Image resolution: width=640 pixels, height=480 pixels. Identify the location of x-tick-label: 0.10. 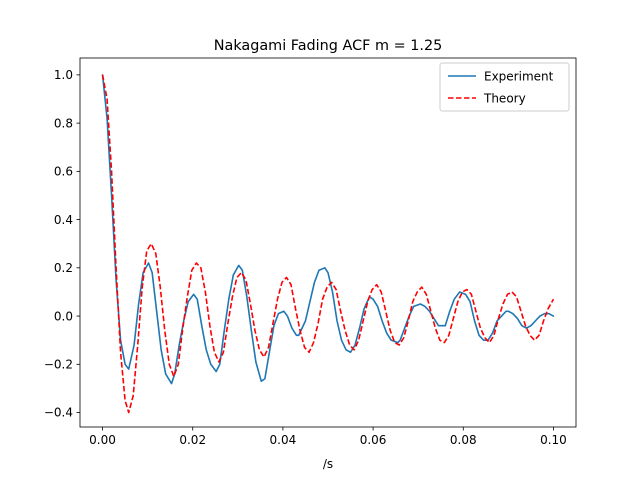
(553, 440).